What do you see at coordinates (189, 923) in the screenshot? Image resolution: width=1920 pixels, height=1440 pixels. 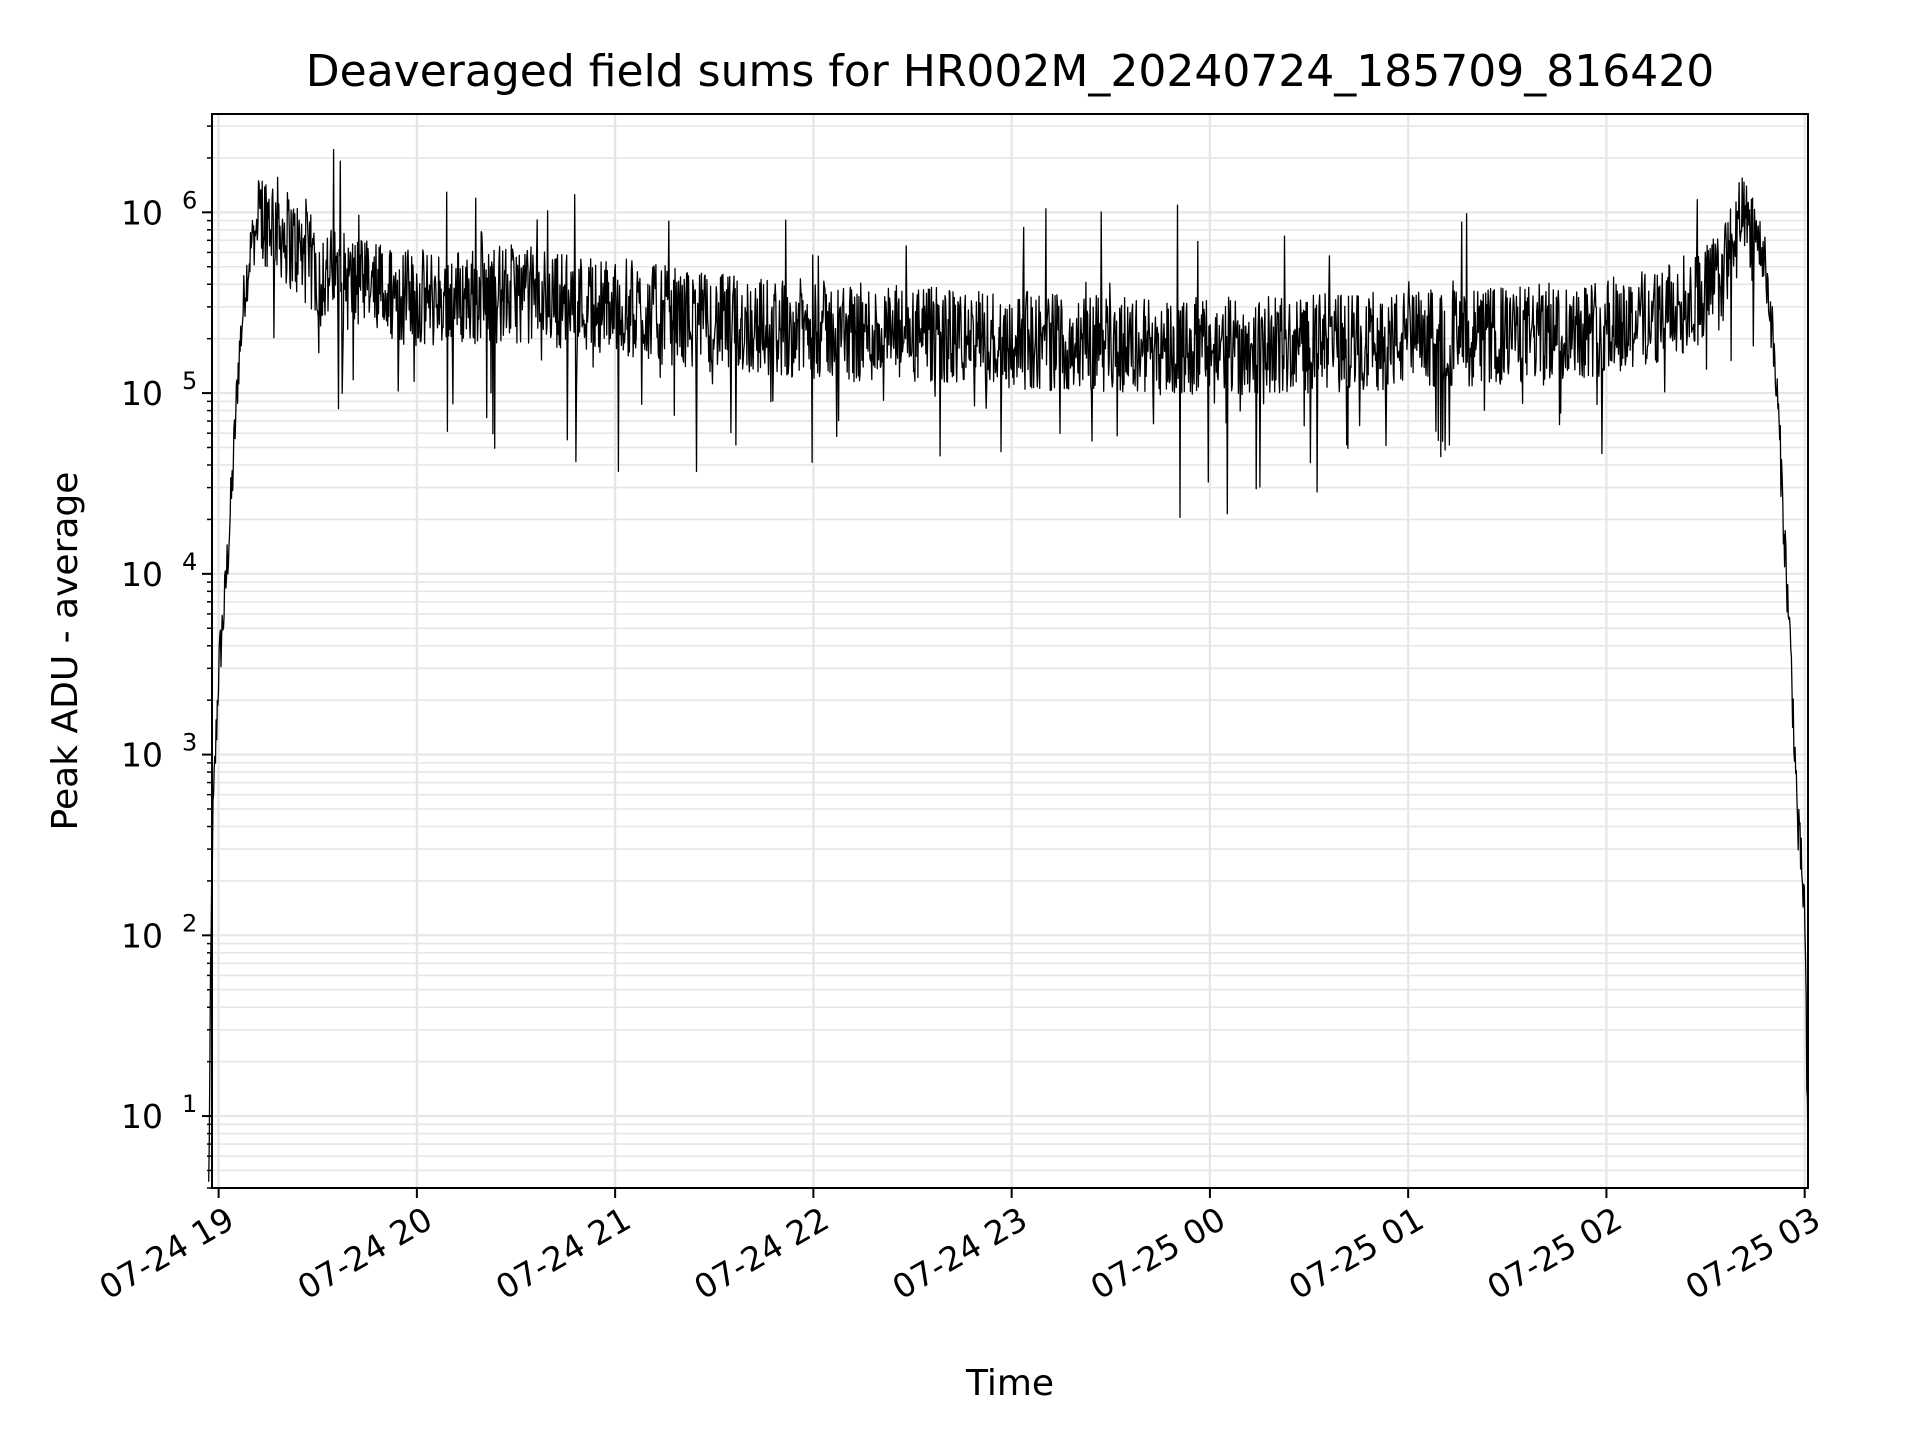 I see `y-tick-exponent: 2` at bounding box center [189, 923].